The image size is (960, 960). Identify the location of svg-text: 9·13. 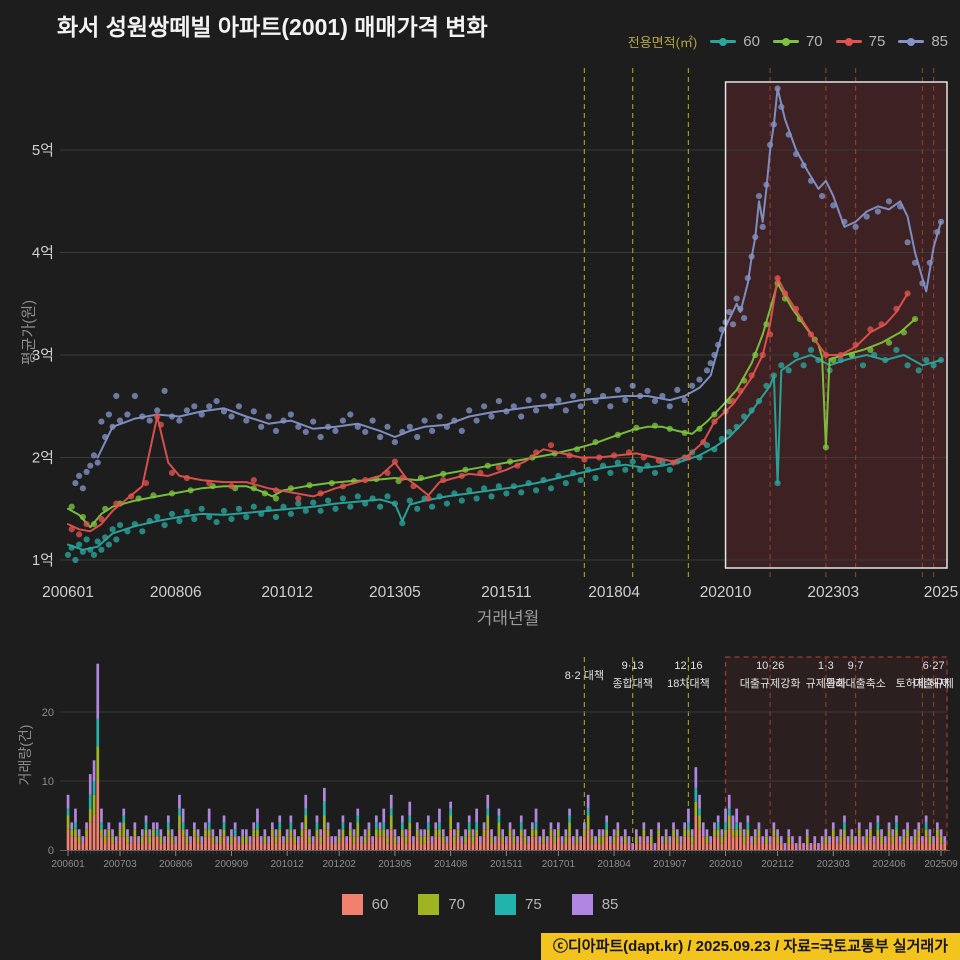
(633, 666).